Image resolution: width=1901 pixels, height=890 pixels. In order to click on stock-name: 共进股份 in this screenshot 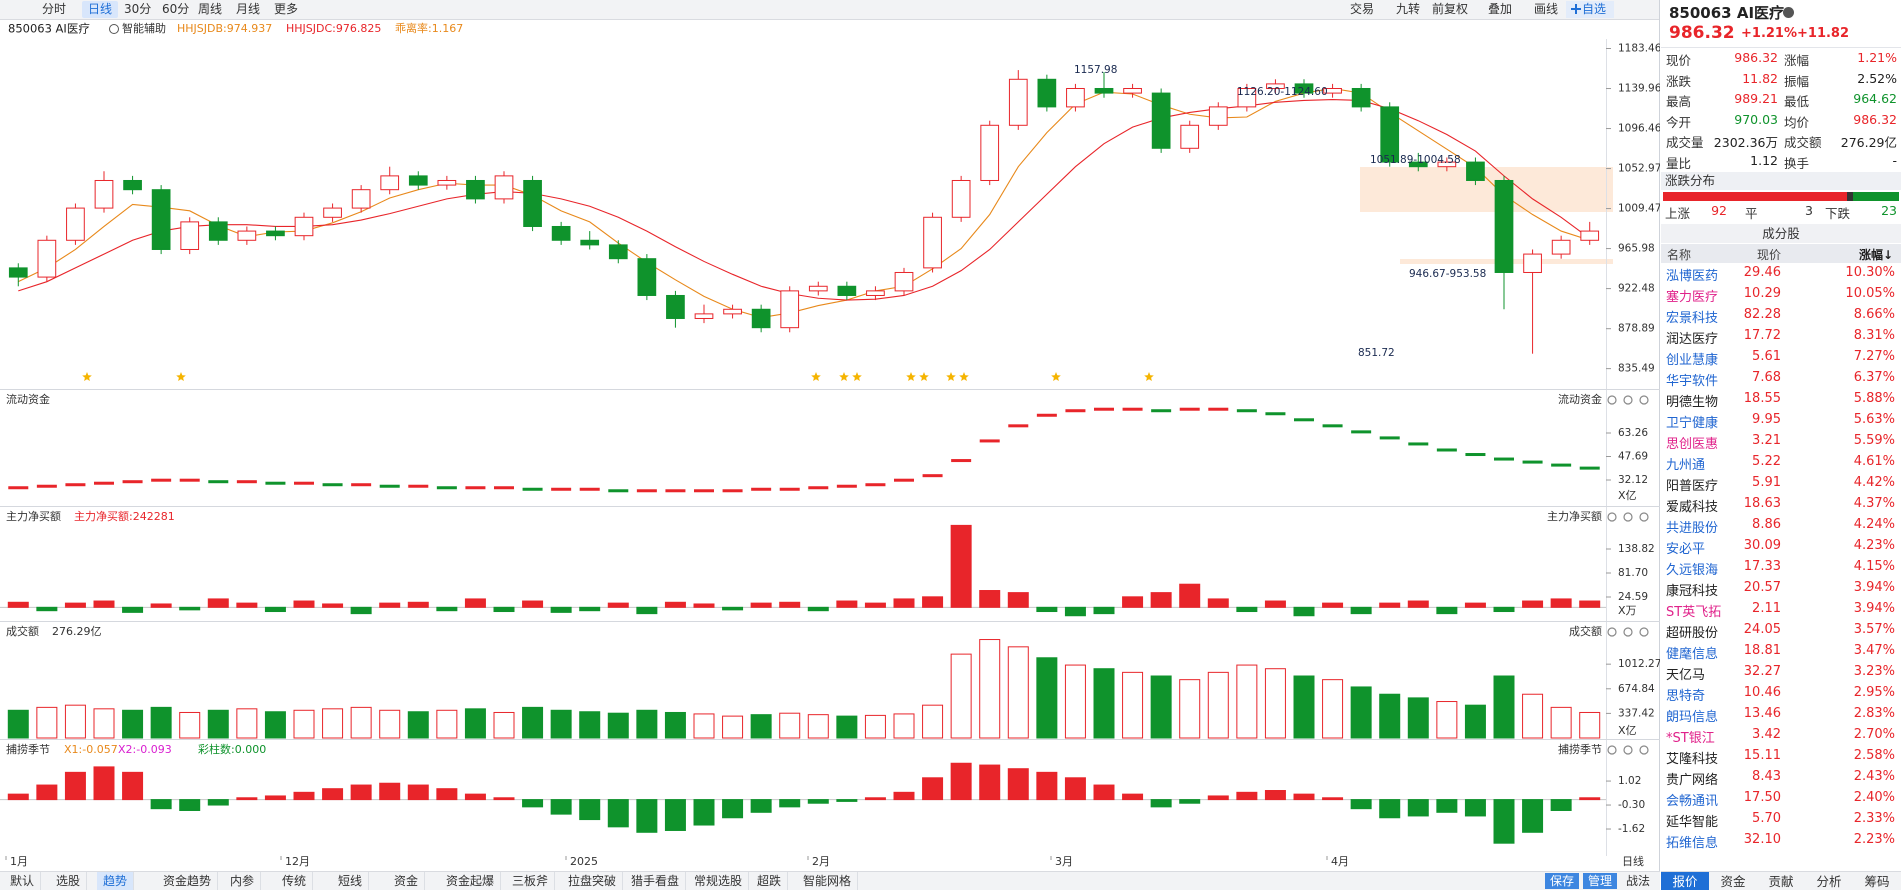, I will do `click(1692, 528)`.